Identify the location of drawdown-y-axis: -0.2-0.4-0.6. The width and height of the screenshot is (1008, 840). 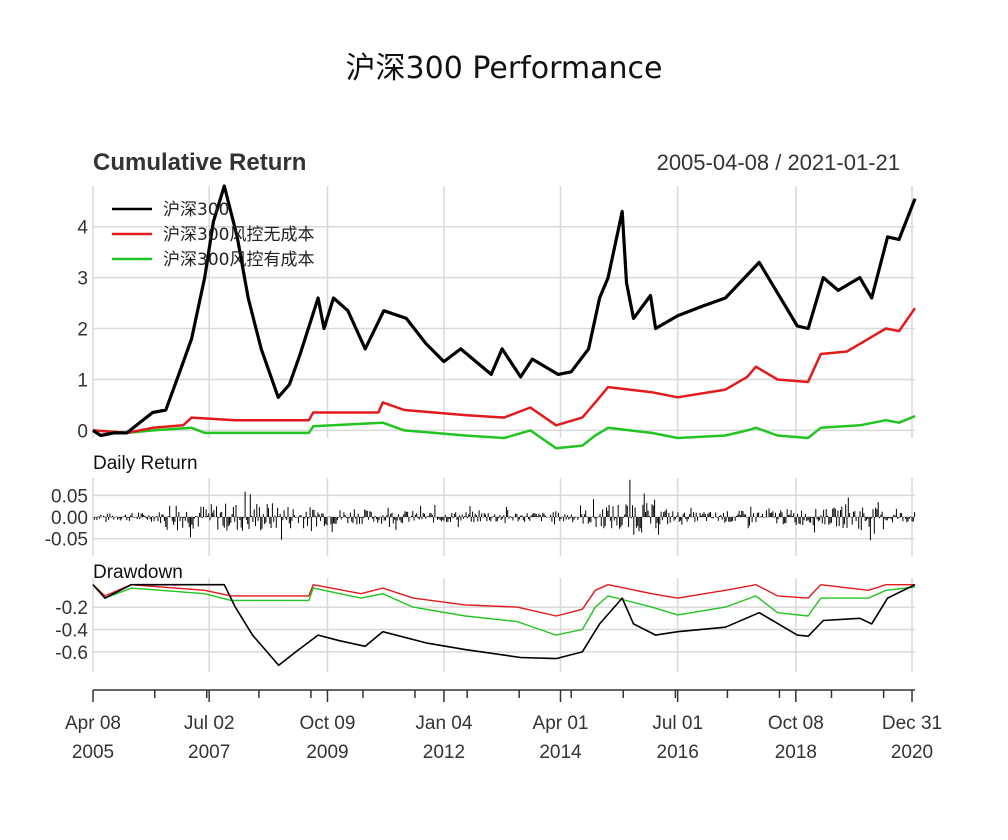
(485, 631).